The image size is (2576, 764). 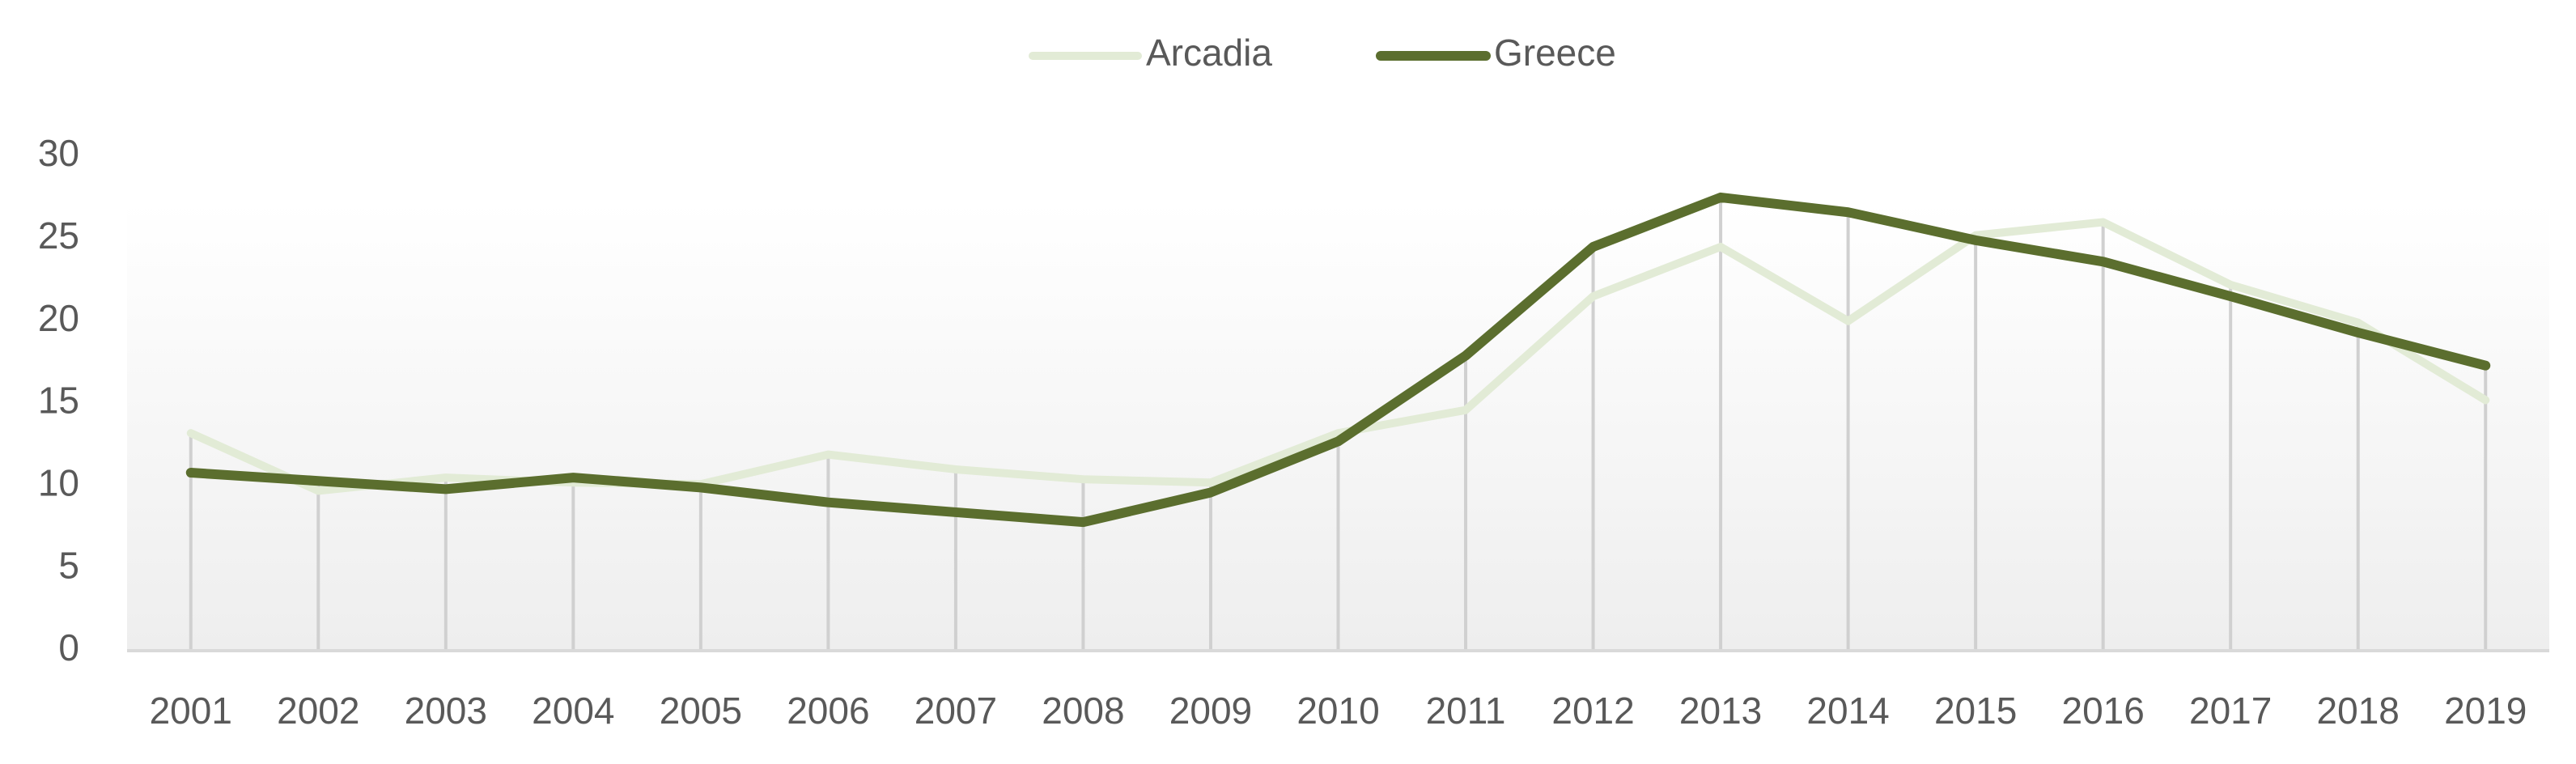 What do you see at coordinates (956, 711) in the screenshot?
I see `x-tick-label: 2007` at bounding box center [956, 711].